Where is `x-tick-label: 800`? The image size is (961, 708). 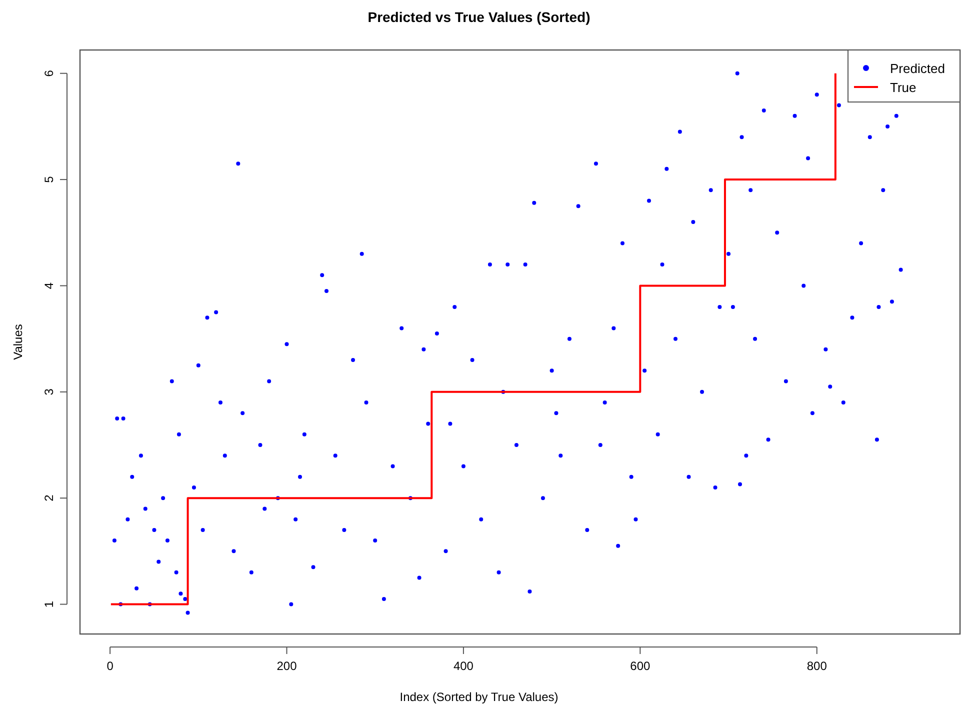 x-tick-label: 800 is located at coordinates (817, 666).